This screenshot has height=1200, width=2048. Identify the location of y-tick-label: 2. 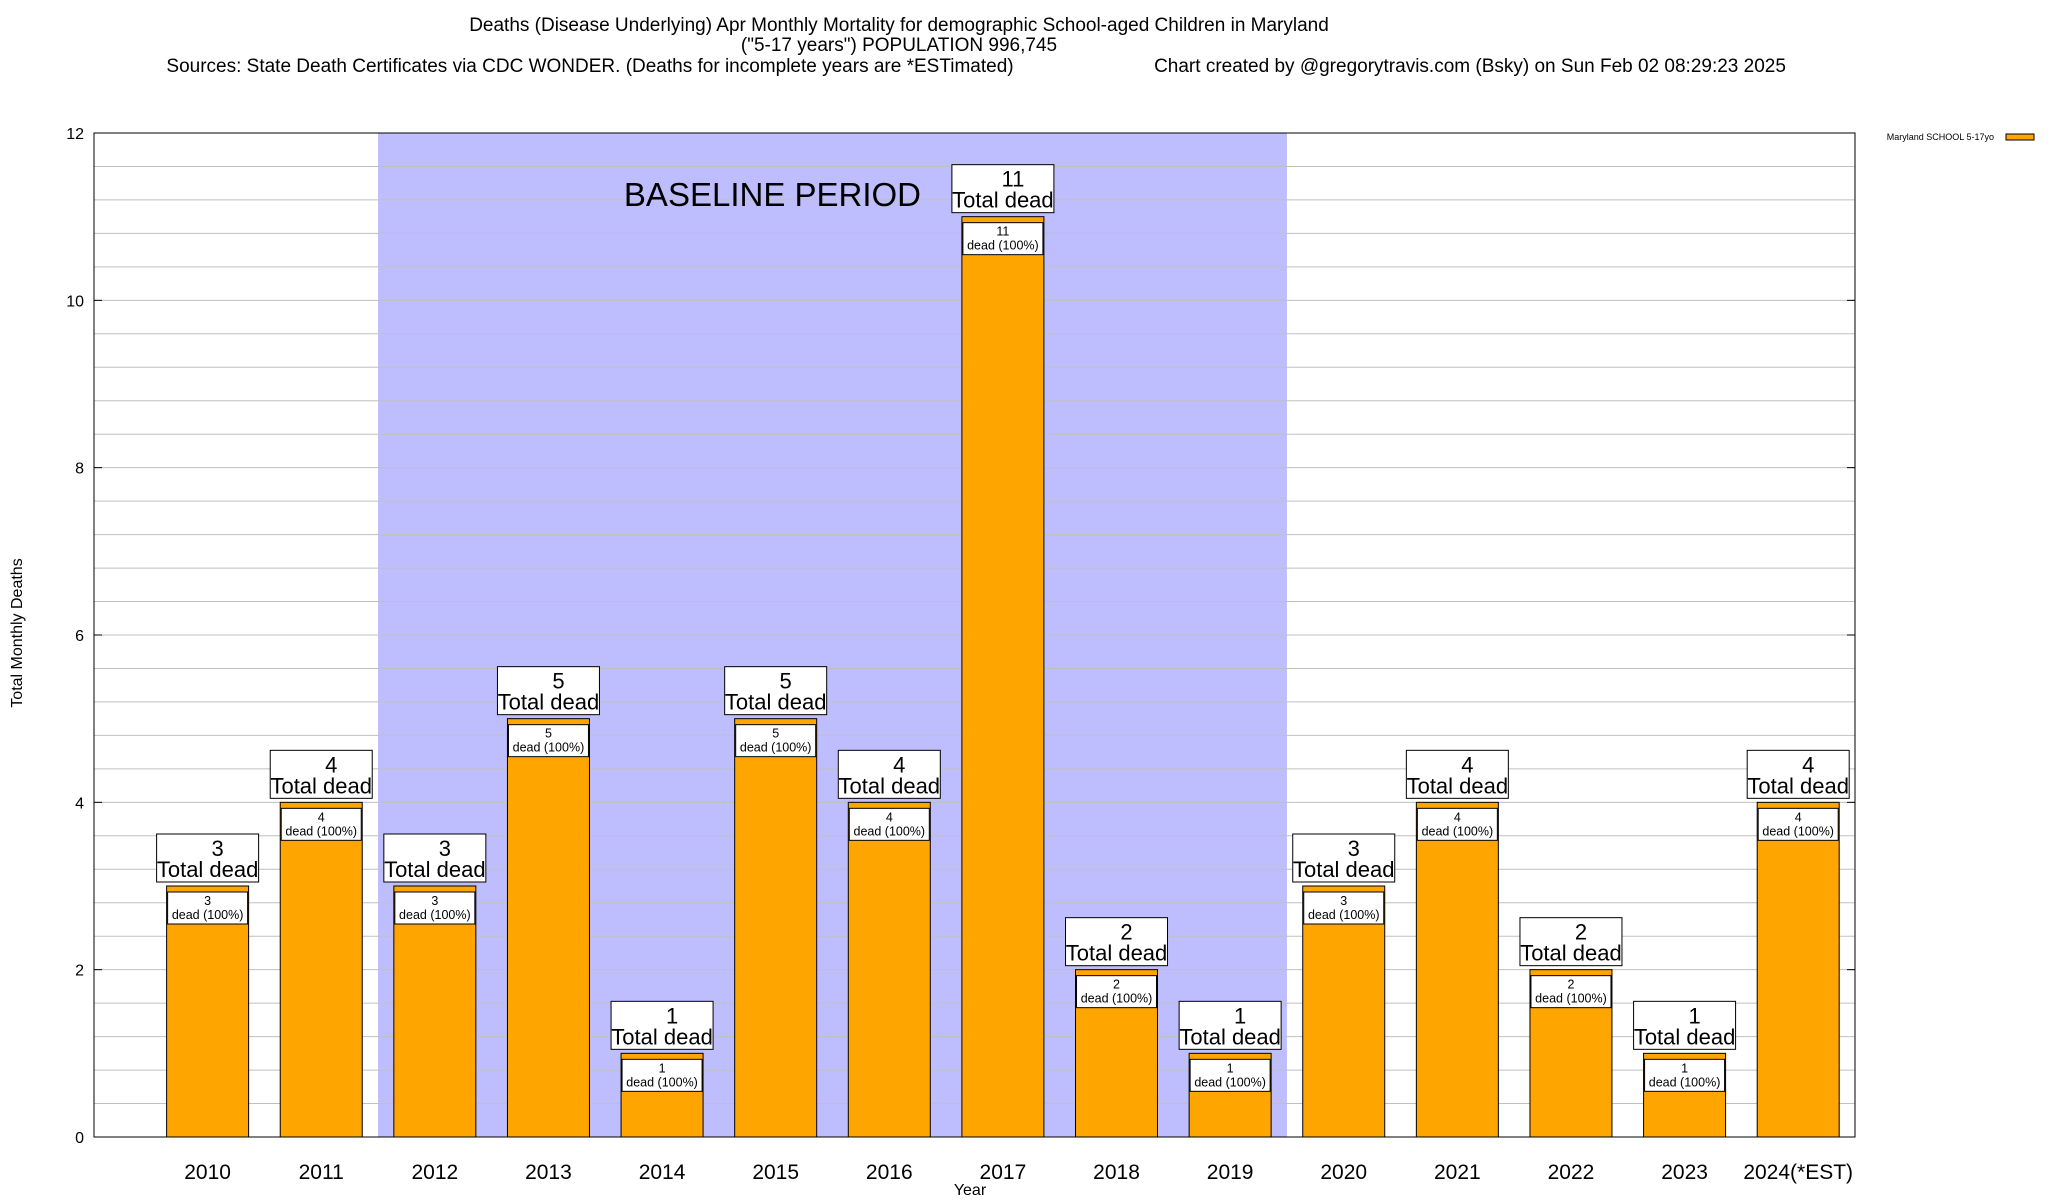
(79, 971).